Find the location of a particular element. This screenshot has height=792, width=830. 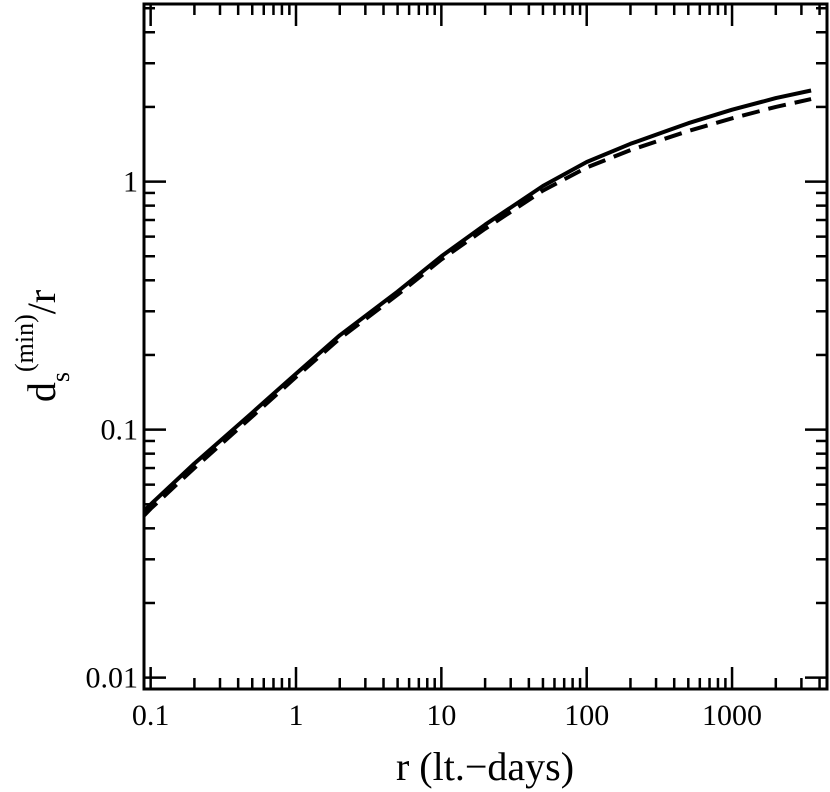

y-tick-label: 1 is located at coordinates (130, 182).